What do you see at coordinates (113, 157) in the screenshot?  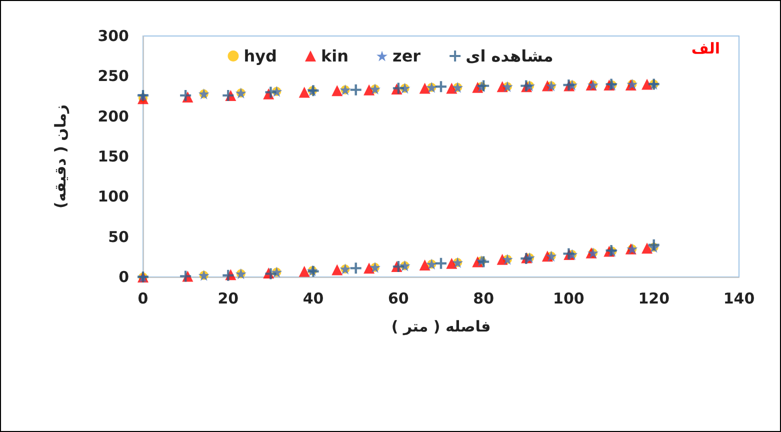 I see `y-tick-label: 150` at bounding box center [113, 157].